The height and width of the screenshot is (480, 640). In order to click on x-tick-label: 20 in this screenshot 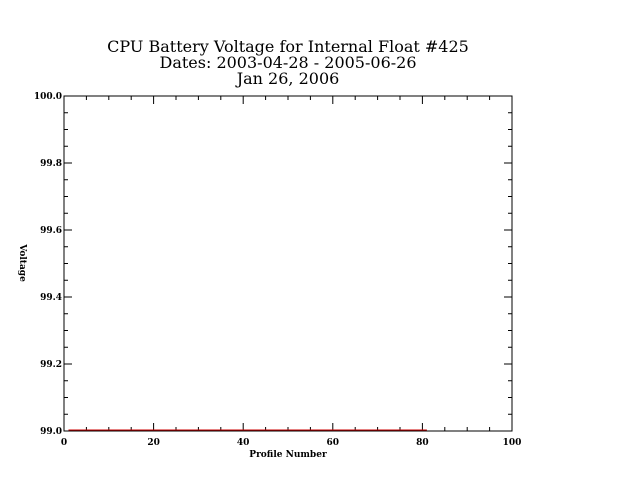, I will do `click(153, 443)`.